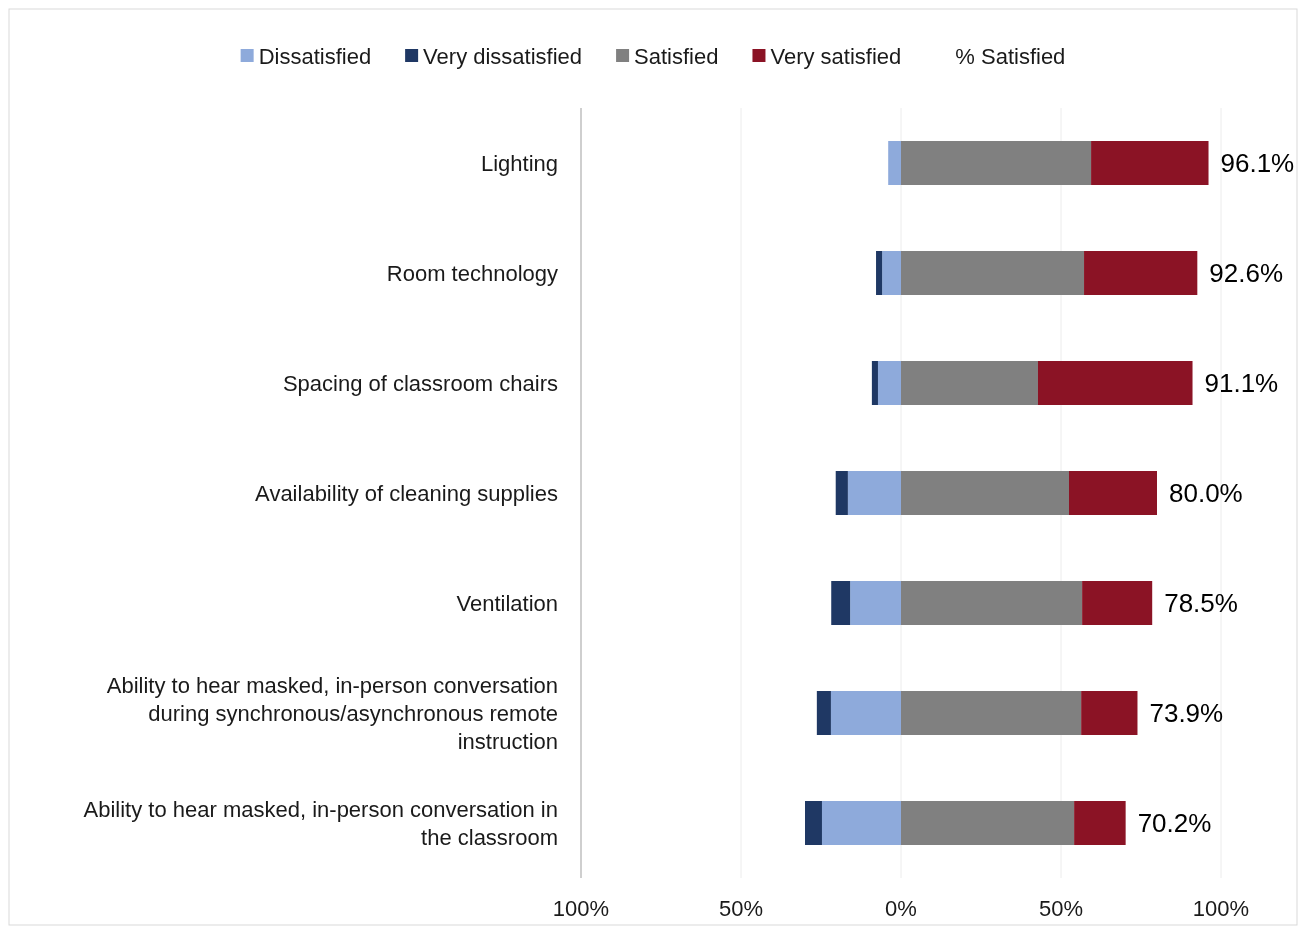 The height and width of the screenshot is (927, 1303). What do you see at coordinates (321, 823) in the screenshot?
I see `y-tick-label: Ability to hear masked, in-person conversation in the classroom` at bounding box center [321, 823].